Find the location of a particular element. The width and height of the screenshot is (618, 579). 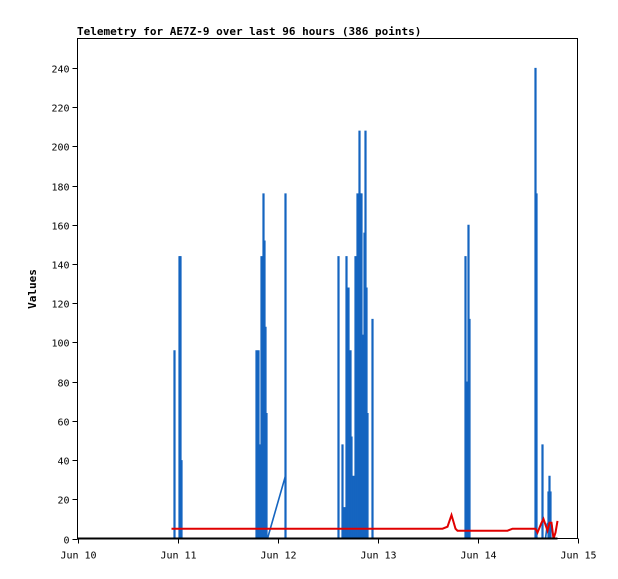

x-tick-label: Jun 11 is located at coordinates (178, 556).